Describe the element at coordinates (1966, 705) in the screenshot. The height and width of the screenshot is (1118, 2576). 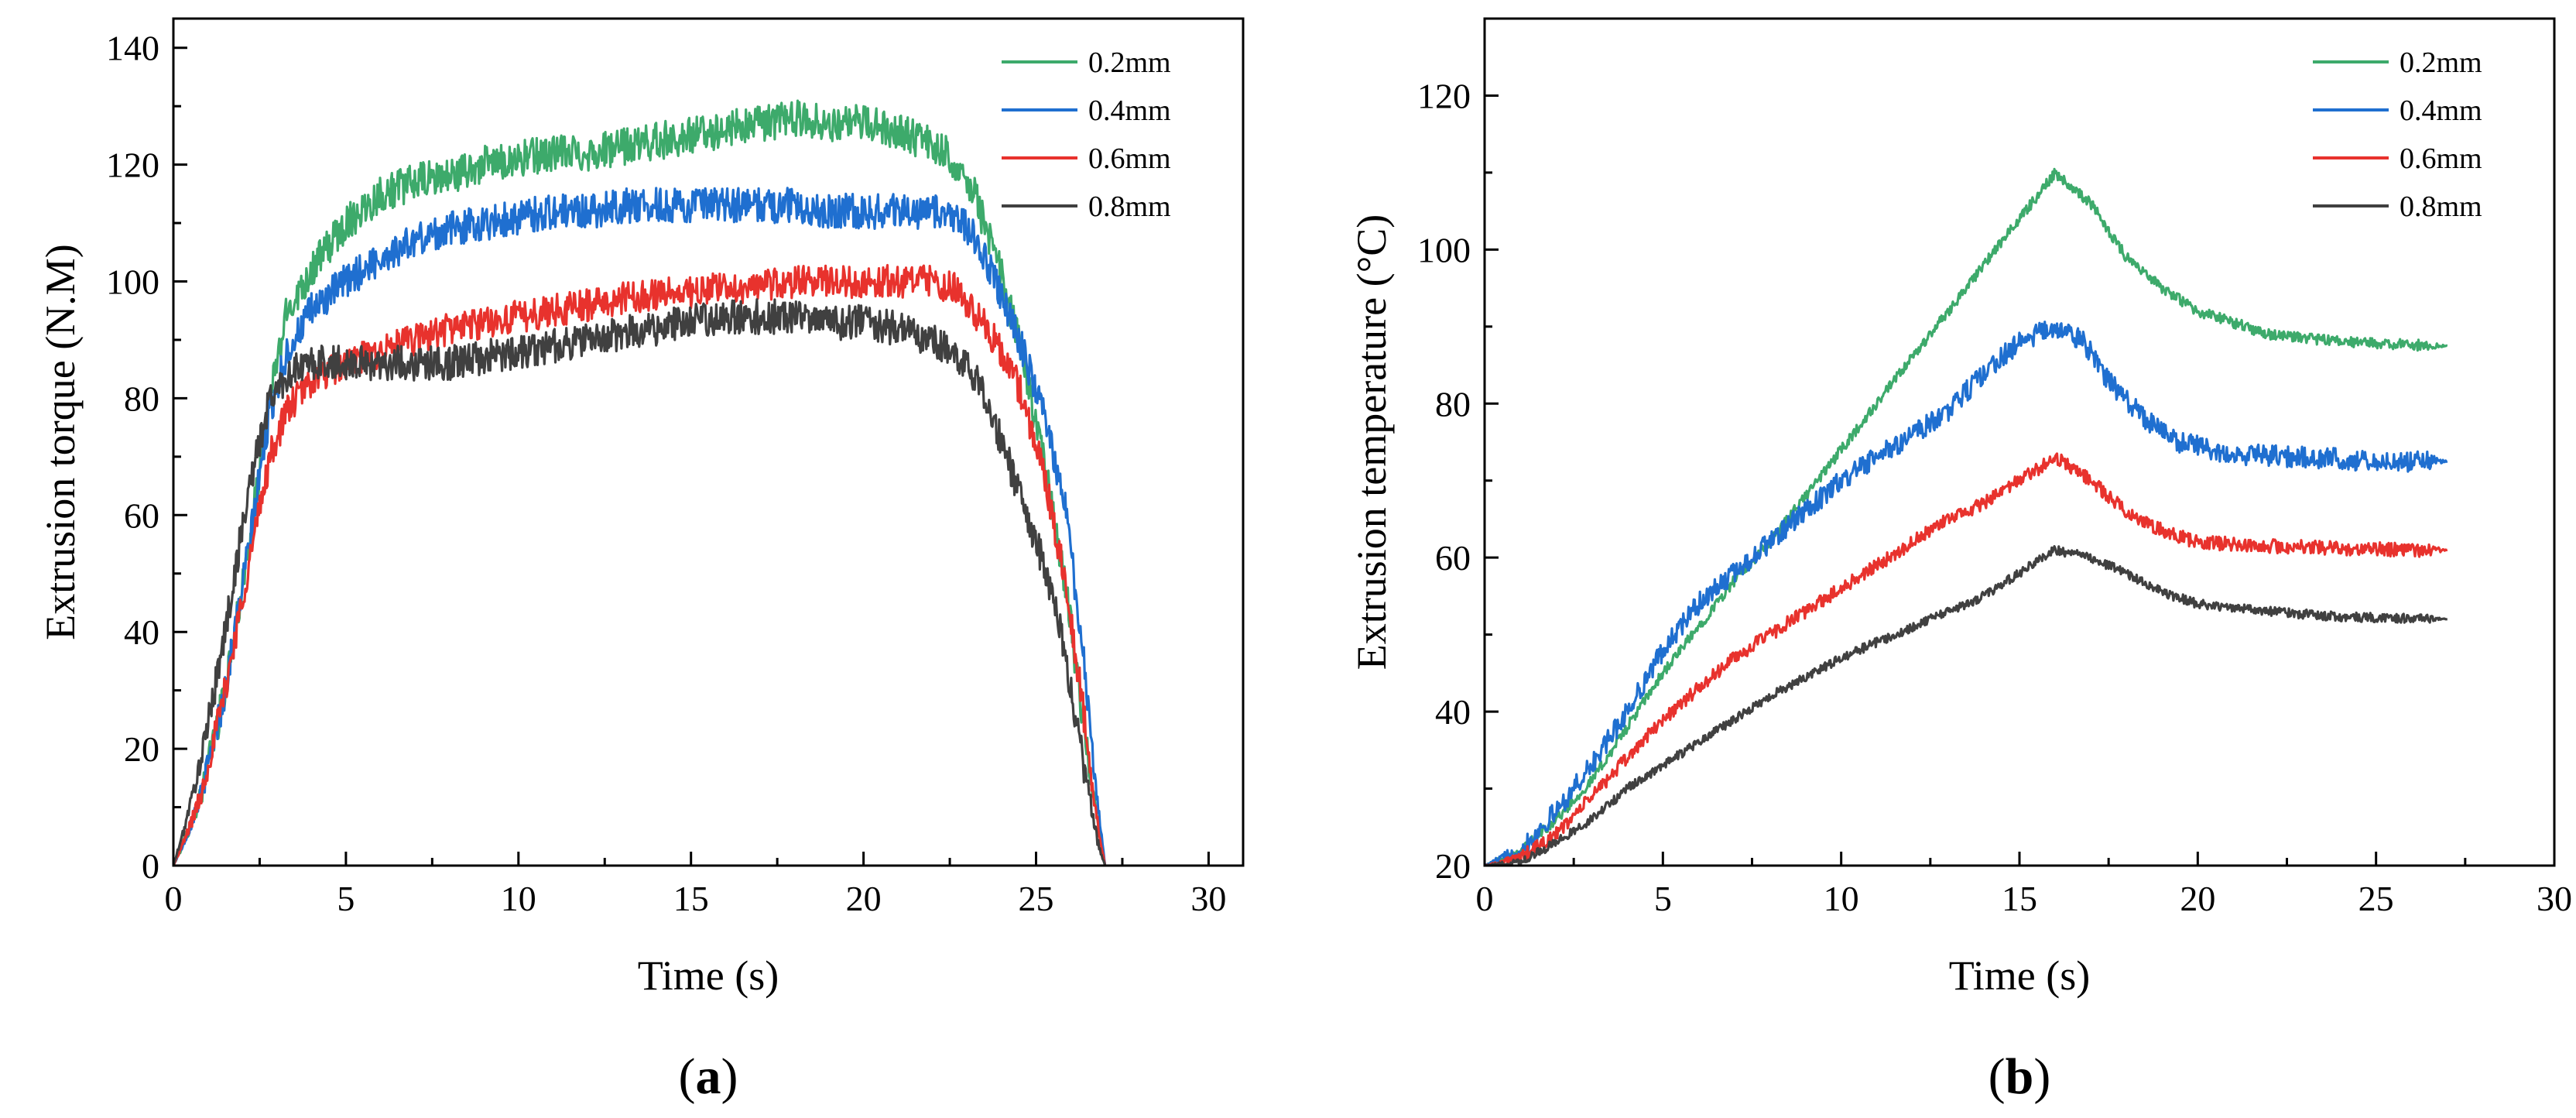
I see `series-line-0-8mm` at that location.